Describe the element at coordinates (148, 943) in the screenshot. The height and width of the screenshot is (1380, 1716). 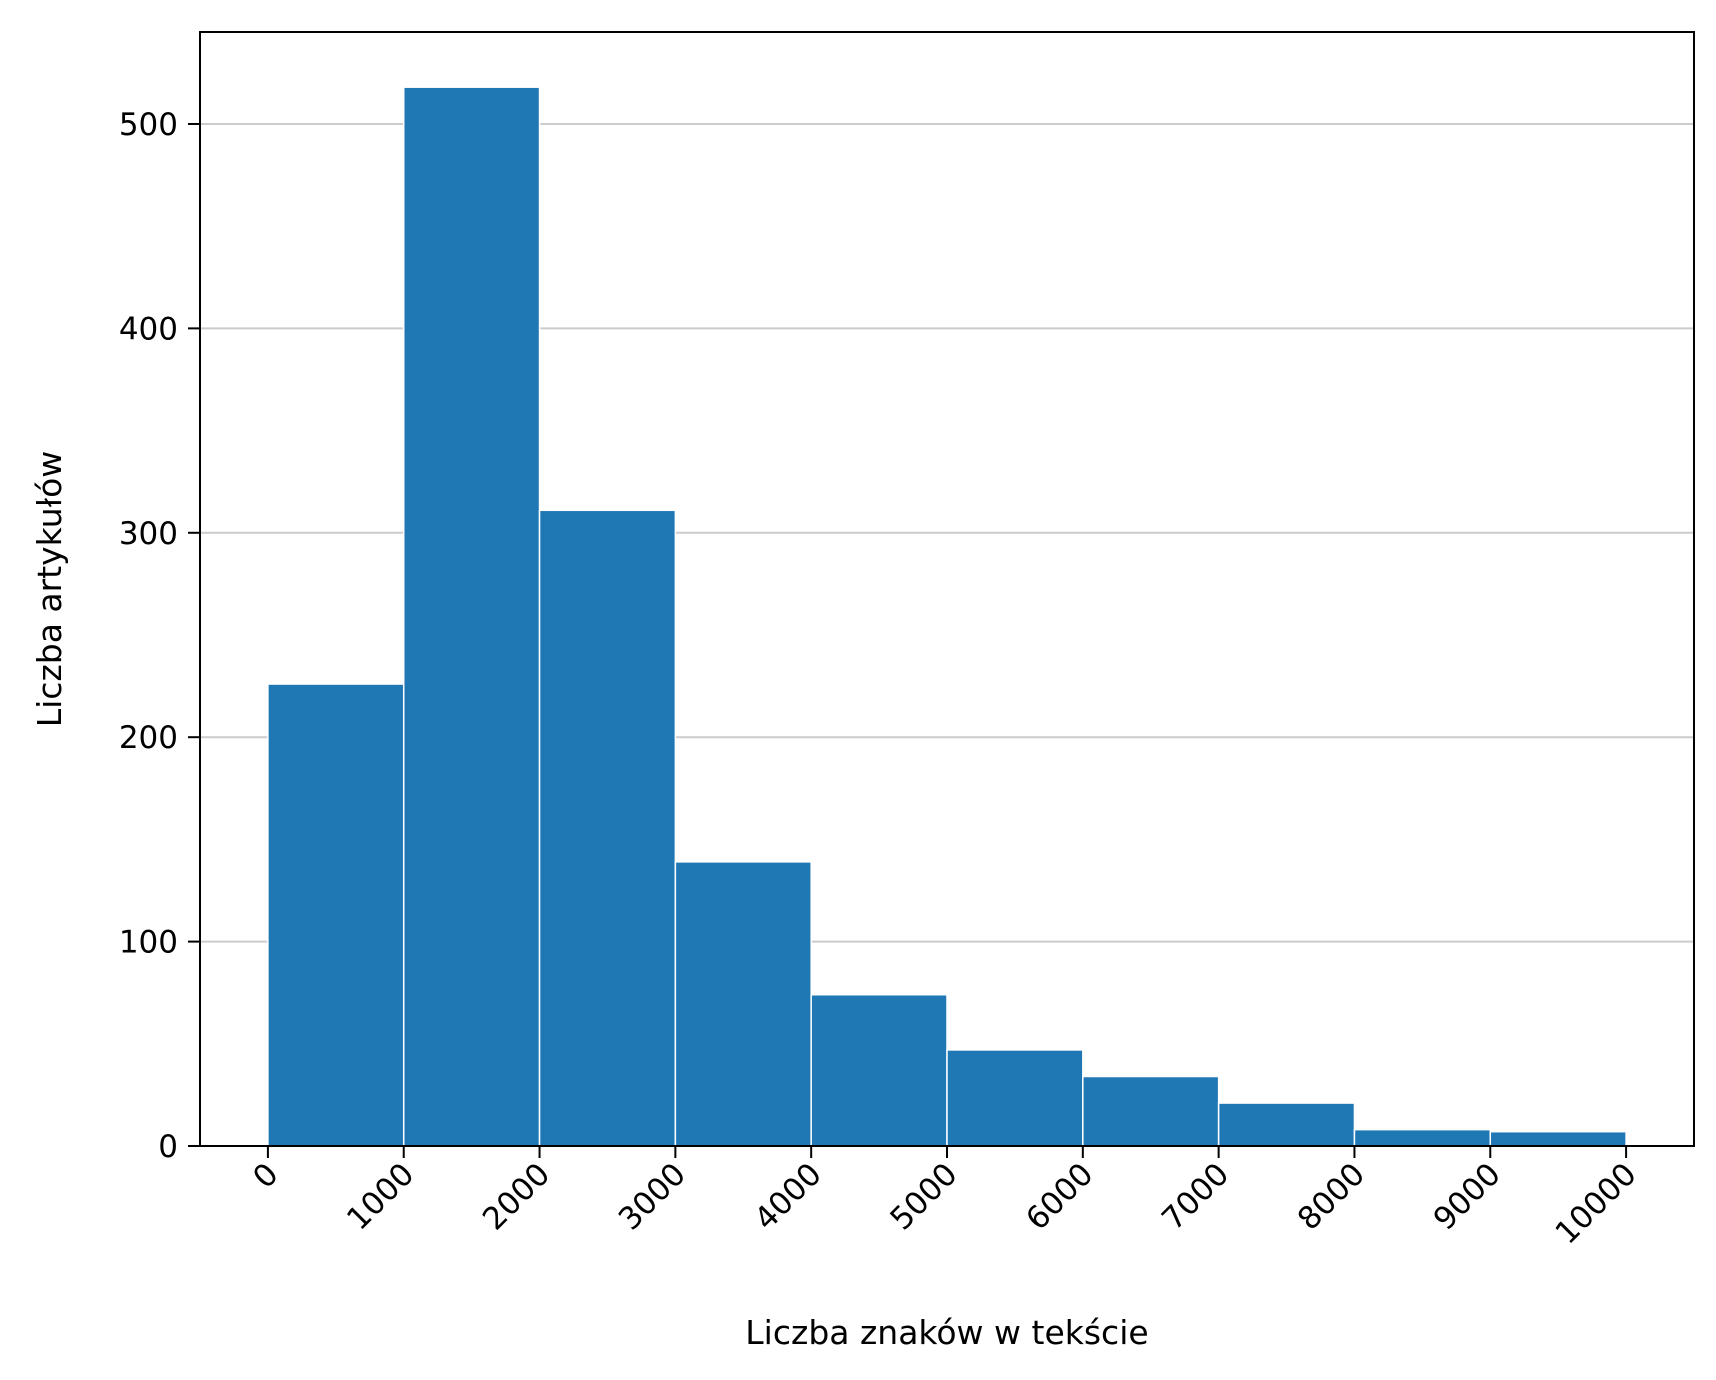
I see `y-tick-label-1: 100` at that location.